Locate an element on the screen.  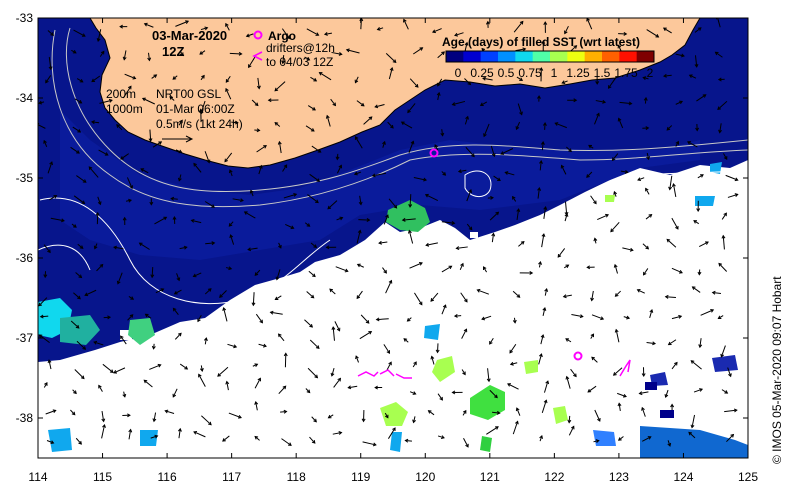
y-tick-label: -33 is located at coordinates (25, 18).